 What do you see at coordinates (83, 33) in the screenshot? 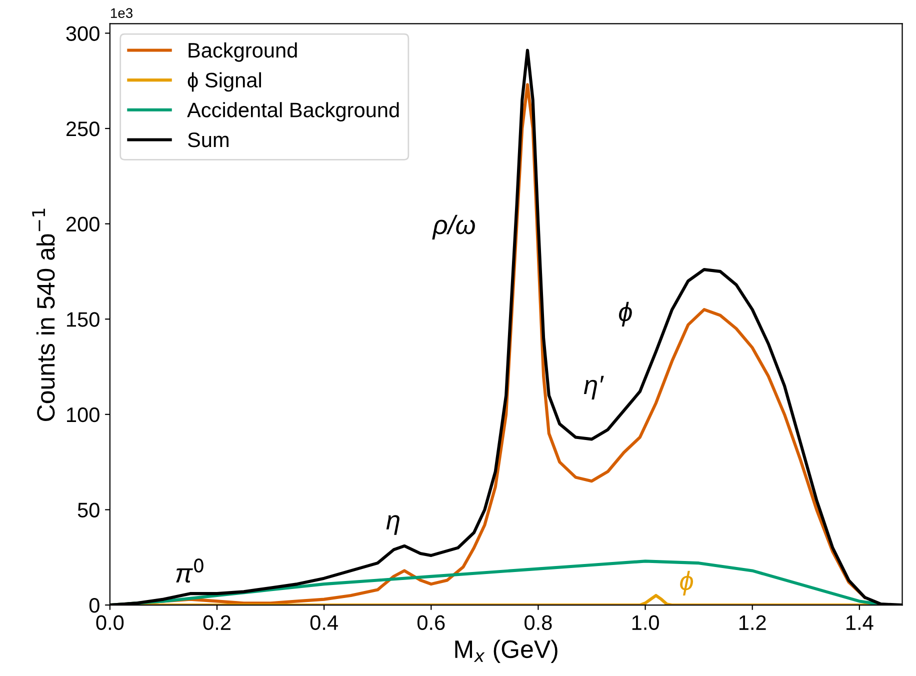
I see `y-tick-label: 300` at bounding box center [83, 33].